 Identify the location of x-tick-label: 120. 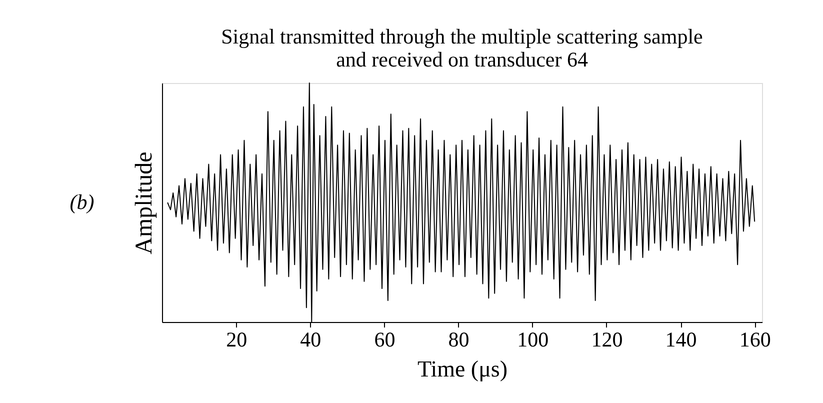
(607, 340).